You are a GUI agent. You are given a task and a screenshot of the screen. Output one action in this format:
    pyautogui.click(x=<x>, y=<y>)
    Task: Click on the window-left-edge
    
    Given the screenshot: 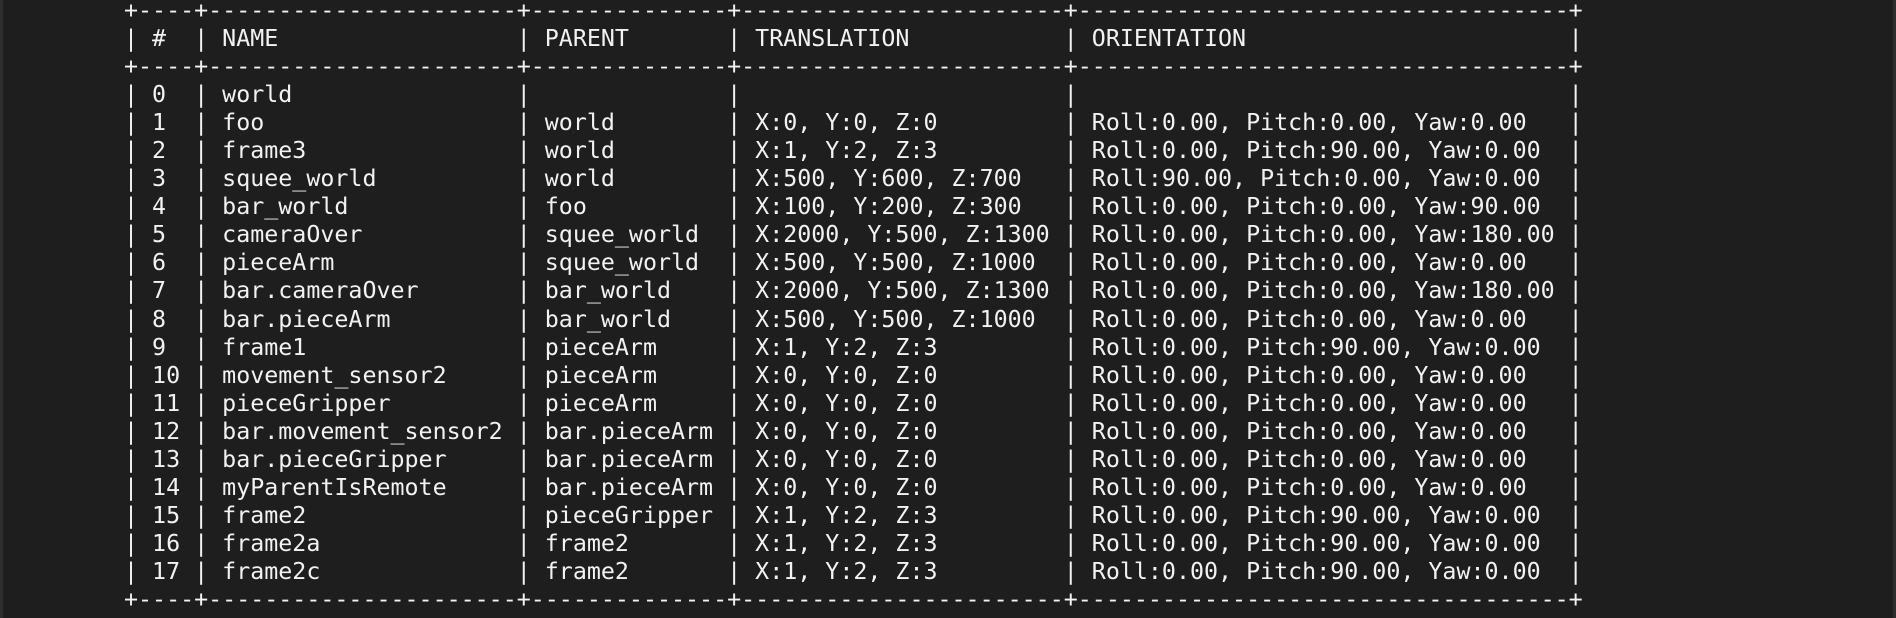 What is the action you would take?
    pyautogui.click(x=1, y=309)
    